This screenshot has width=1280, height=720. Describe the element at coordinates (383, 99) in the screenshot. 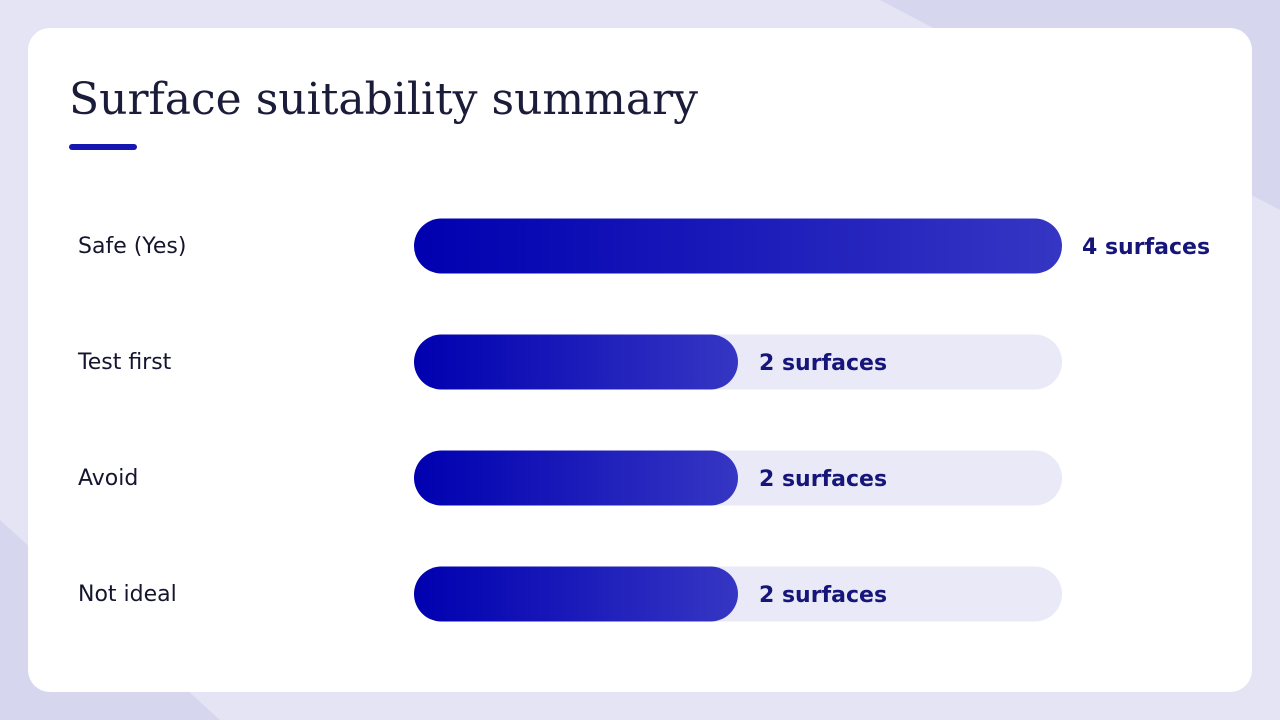

I see `chart-title: Surface suitability summary` at that location.